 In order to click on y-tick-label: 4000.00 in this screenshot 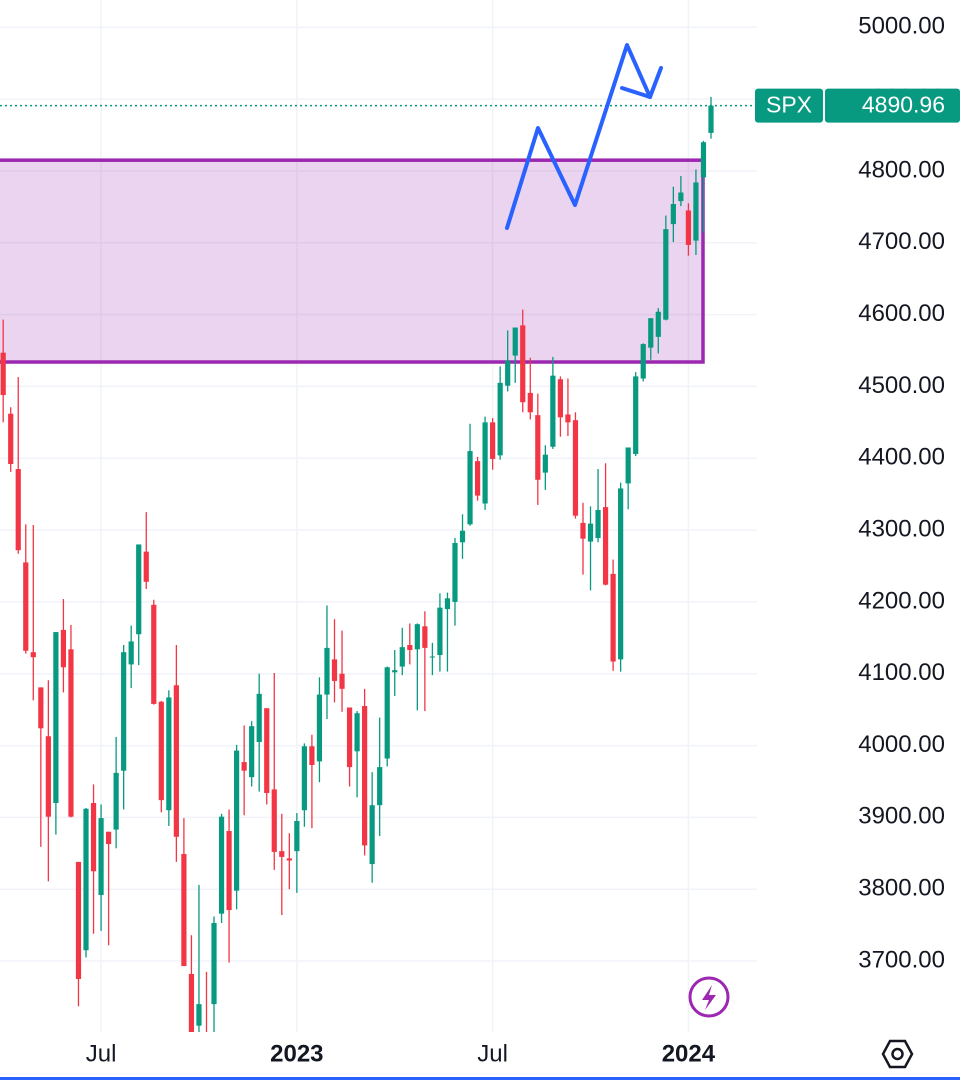, I will do `click(901, 744)`.